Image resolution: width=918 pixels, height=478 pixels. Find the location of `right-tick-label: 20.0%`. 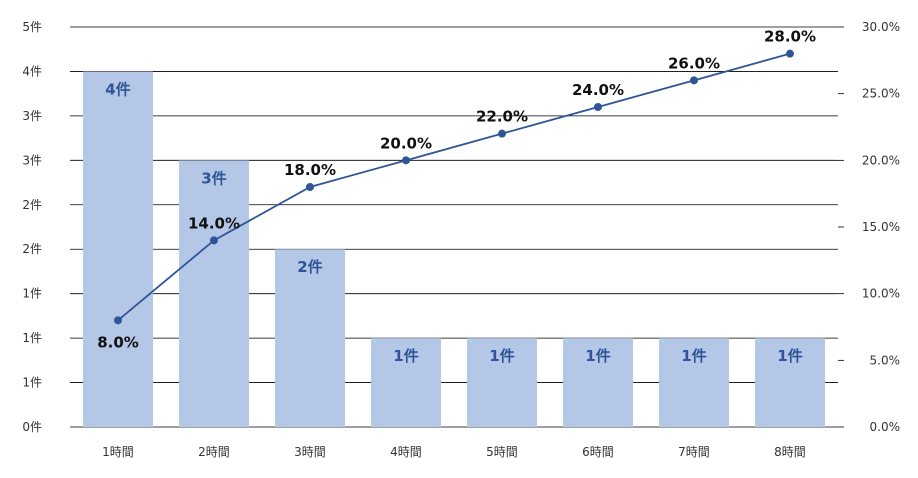

right-tick-label: 20.0% is located at coordinates (881, 160).